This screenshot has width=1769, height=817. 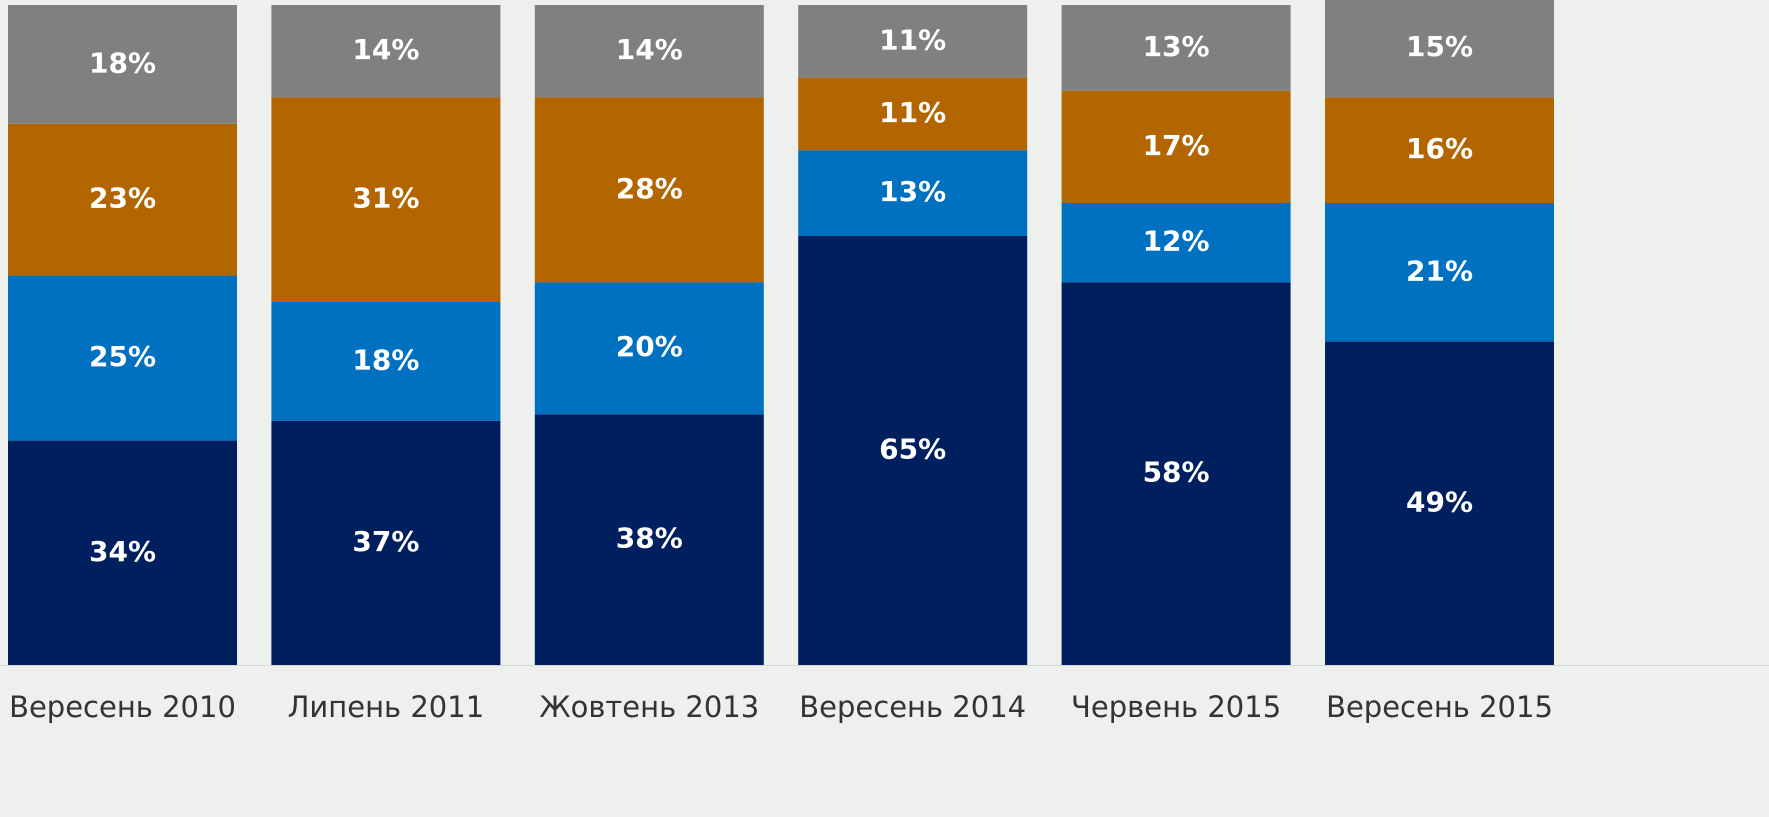 What do you see at coordinates (649, 707) in the screenshot?
I see `x-tick-label: Жовтень 2013` at bounding box center [649, 707].